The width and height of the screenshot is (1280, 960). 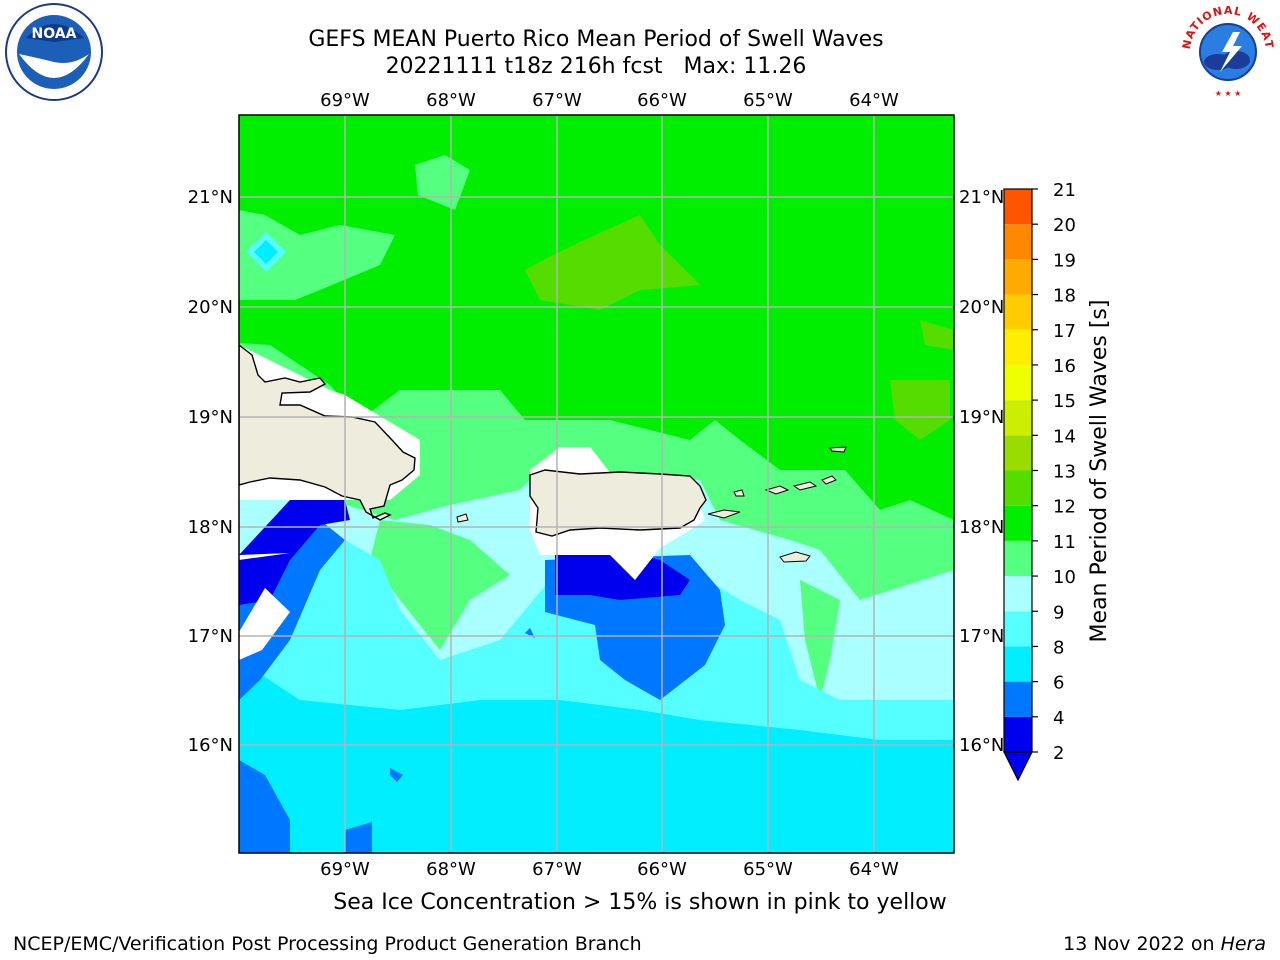 What do you see at coordinates (1058, 647) in the screenshot?
I see `colorbar-tick-label: 8` at bounding box center [1058, 647].